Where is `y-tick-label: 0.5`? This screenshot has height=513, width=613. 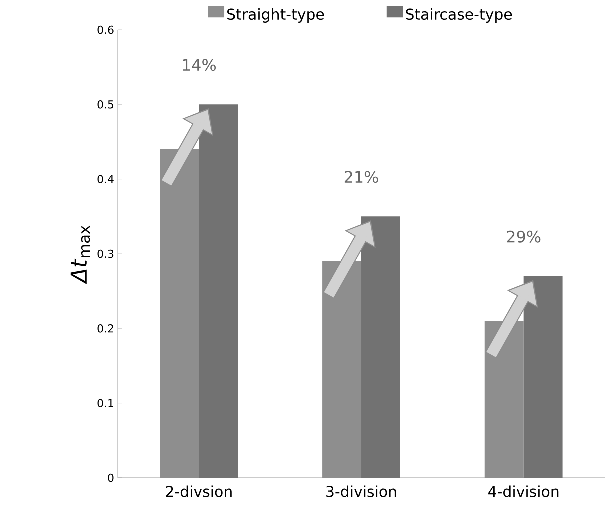 y-tick-label: 0.5 is located at coordinates (106, 104).